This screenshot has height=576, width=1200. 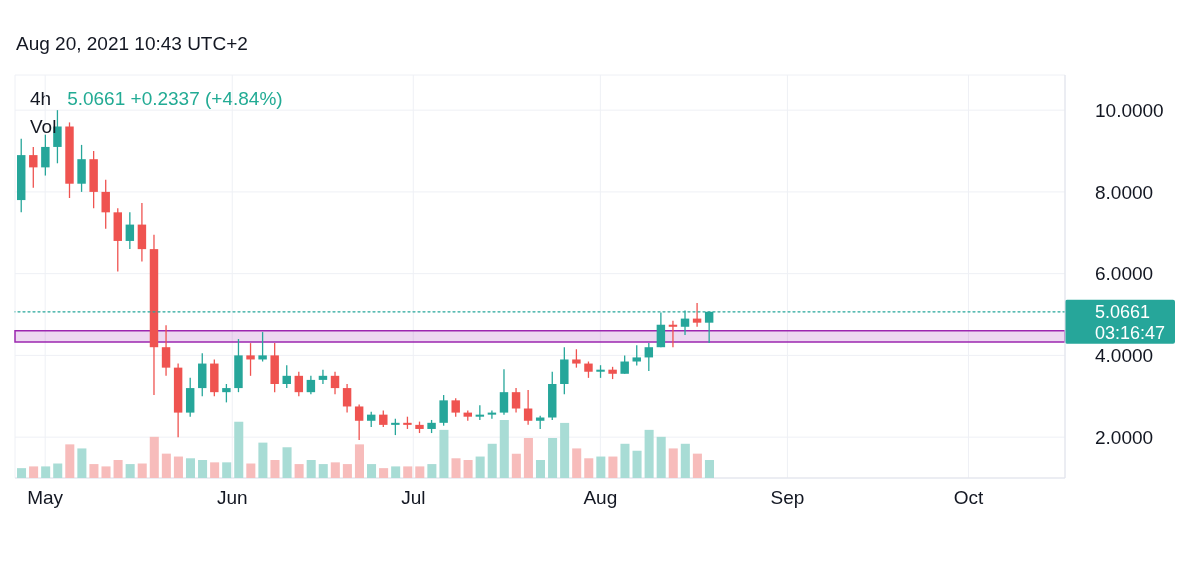 What do you see at coordinates (1124, 356) in the screenshot?
I see `y-tick-label: 4.0000` at bounding box center [1124, 356].